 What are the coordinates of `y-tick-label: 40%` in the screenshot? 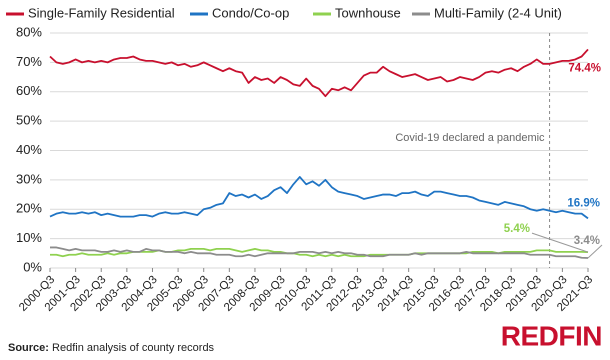 It's located at (29, 149).